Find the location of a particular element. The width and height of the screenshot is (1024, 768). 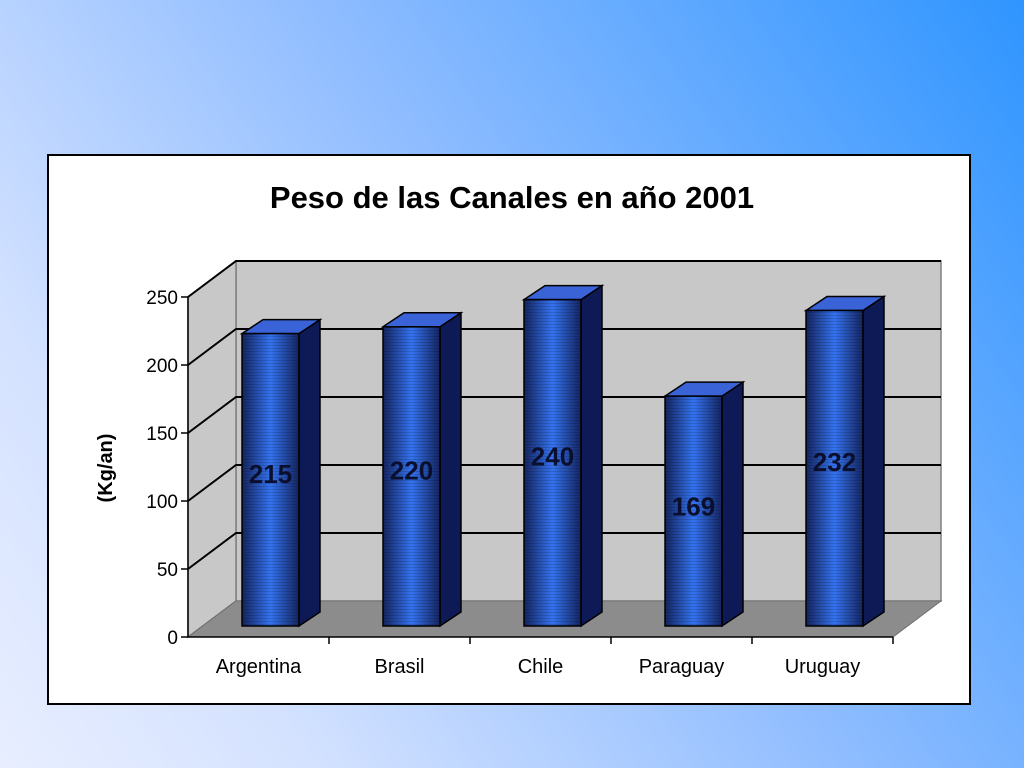

x-tick-label: Brasil is located at coordinates (399, 667).